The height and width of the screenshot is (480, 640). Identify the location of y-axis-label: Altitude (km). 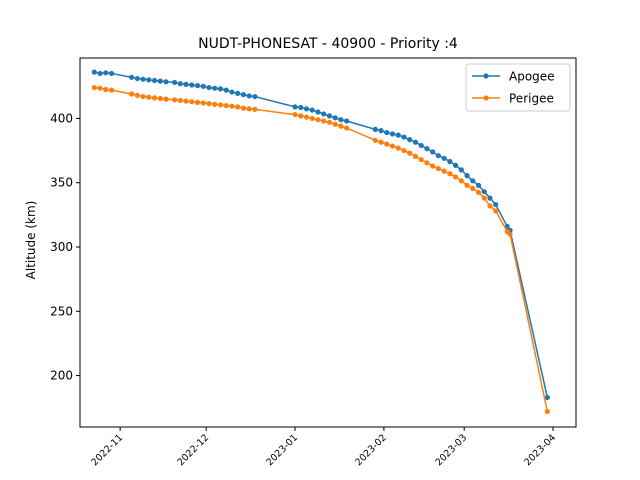
(31, 240).